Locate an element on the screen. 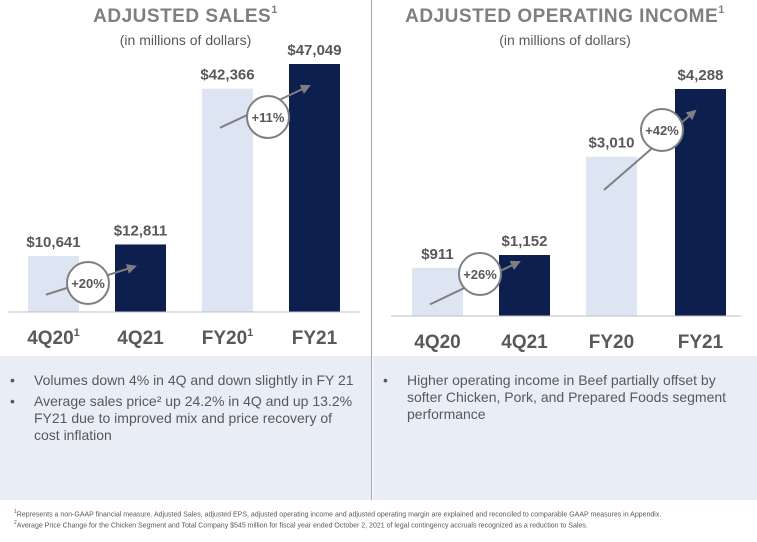 This screenshot has height=542, width=757. data-label: $3,010 is located at coordinates (612, 143).